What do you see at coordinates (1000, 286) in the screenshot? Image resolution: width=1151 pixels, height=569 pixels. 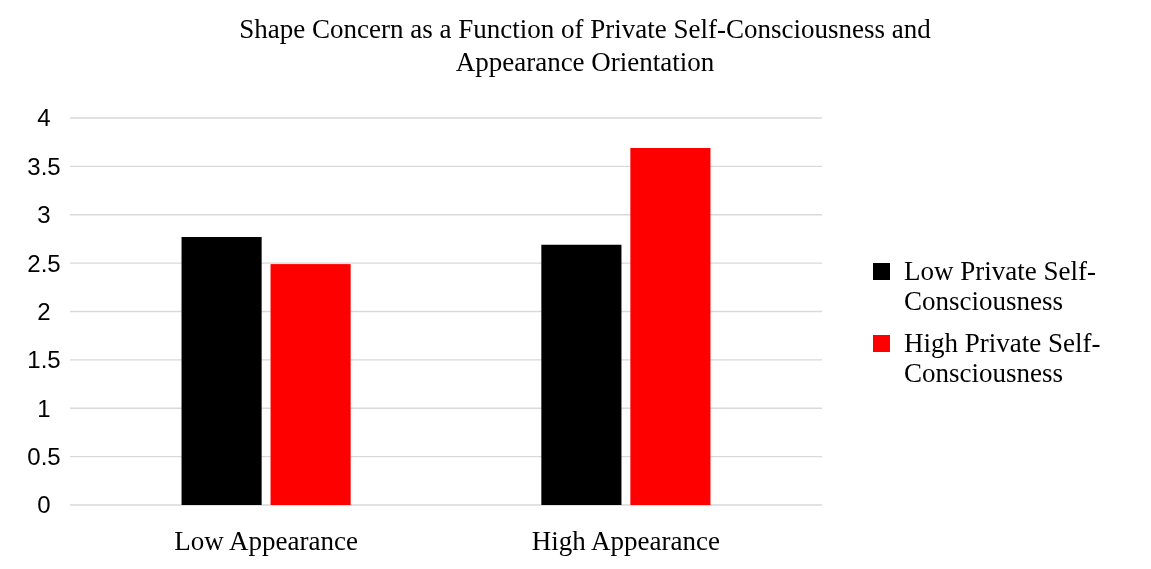 I see `legend-label: Low Private Self-Consciousness` at bounding box center [1000, 286].